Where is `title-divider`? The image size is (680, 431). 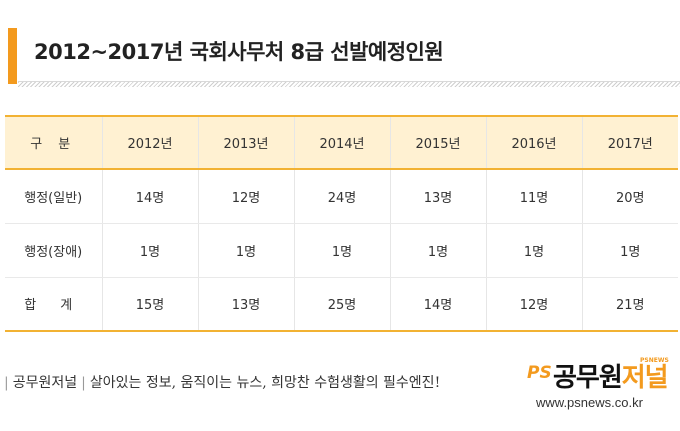 title-divider is located at coordinates (349, 81).